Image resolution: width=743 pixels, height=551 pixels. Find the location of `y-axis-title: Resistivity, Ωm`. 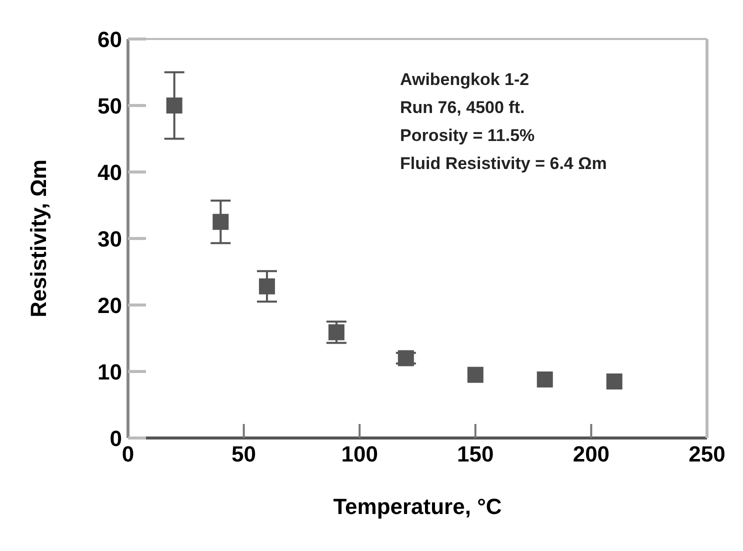

y-axis-title: Resistivity, Ωm is located at coordinates (38, 239).